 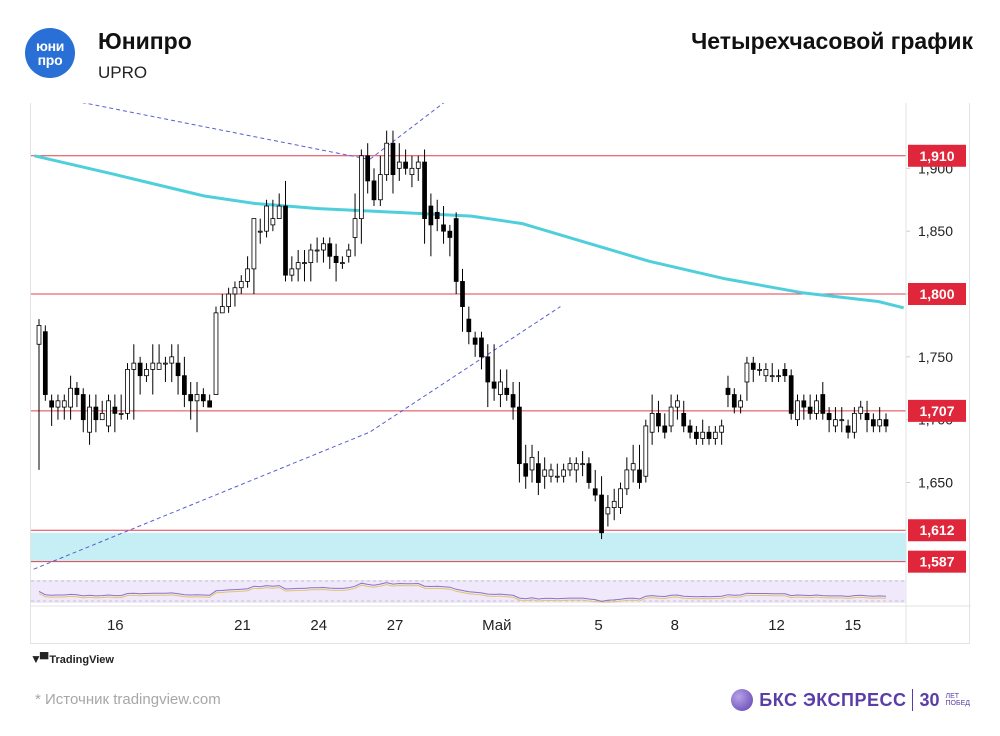 I want to click on brand-small-1: ЛЕТ, so click(x=952, y=696).